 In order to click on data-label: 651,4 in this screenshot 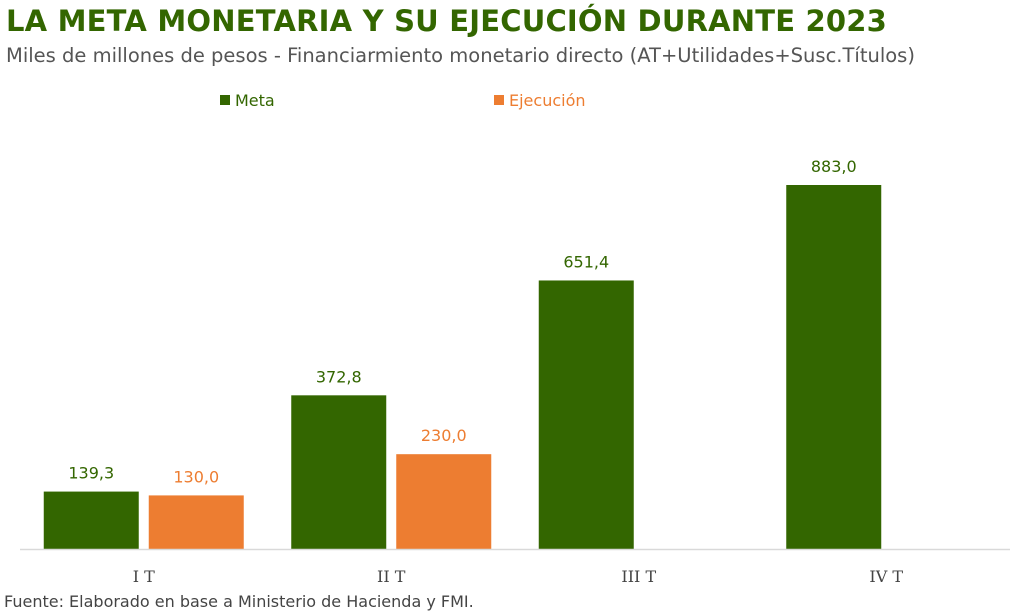, I will do `click(586, 261)`.